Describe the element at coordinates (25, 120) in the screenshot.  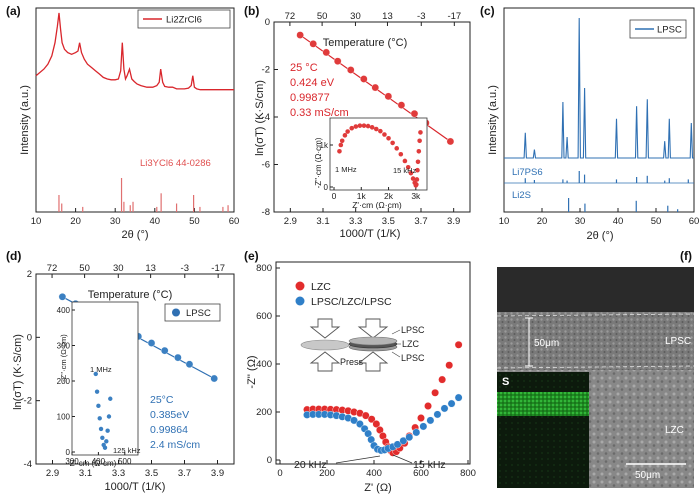
I see `panel-a-ylabel: Intensity (a.u.)` at that location.